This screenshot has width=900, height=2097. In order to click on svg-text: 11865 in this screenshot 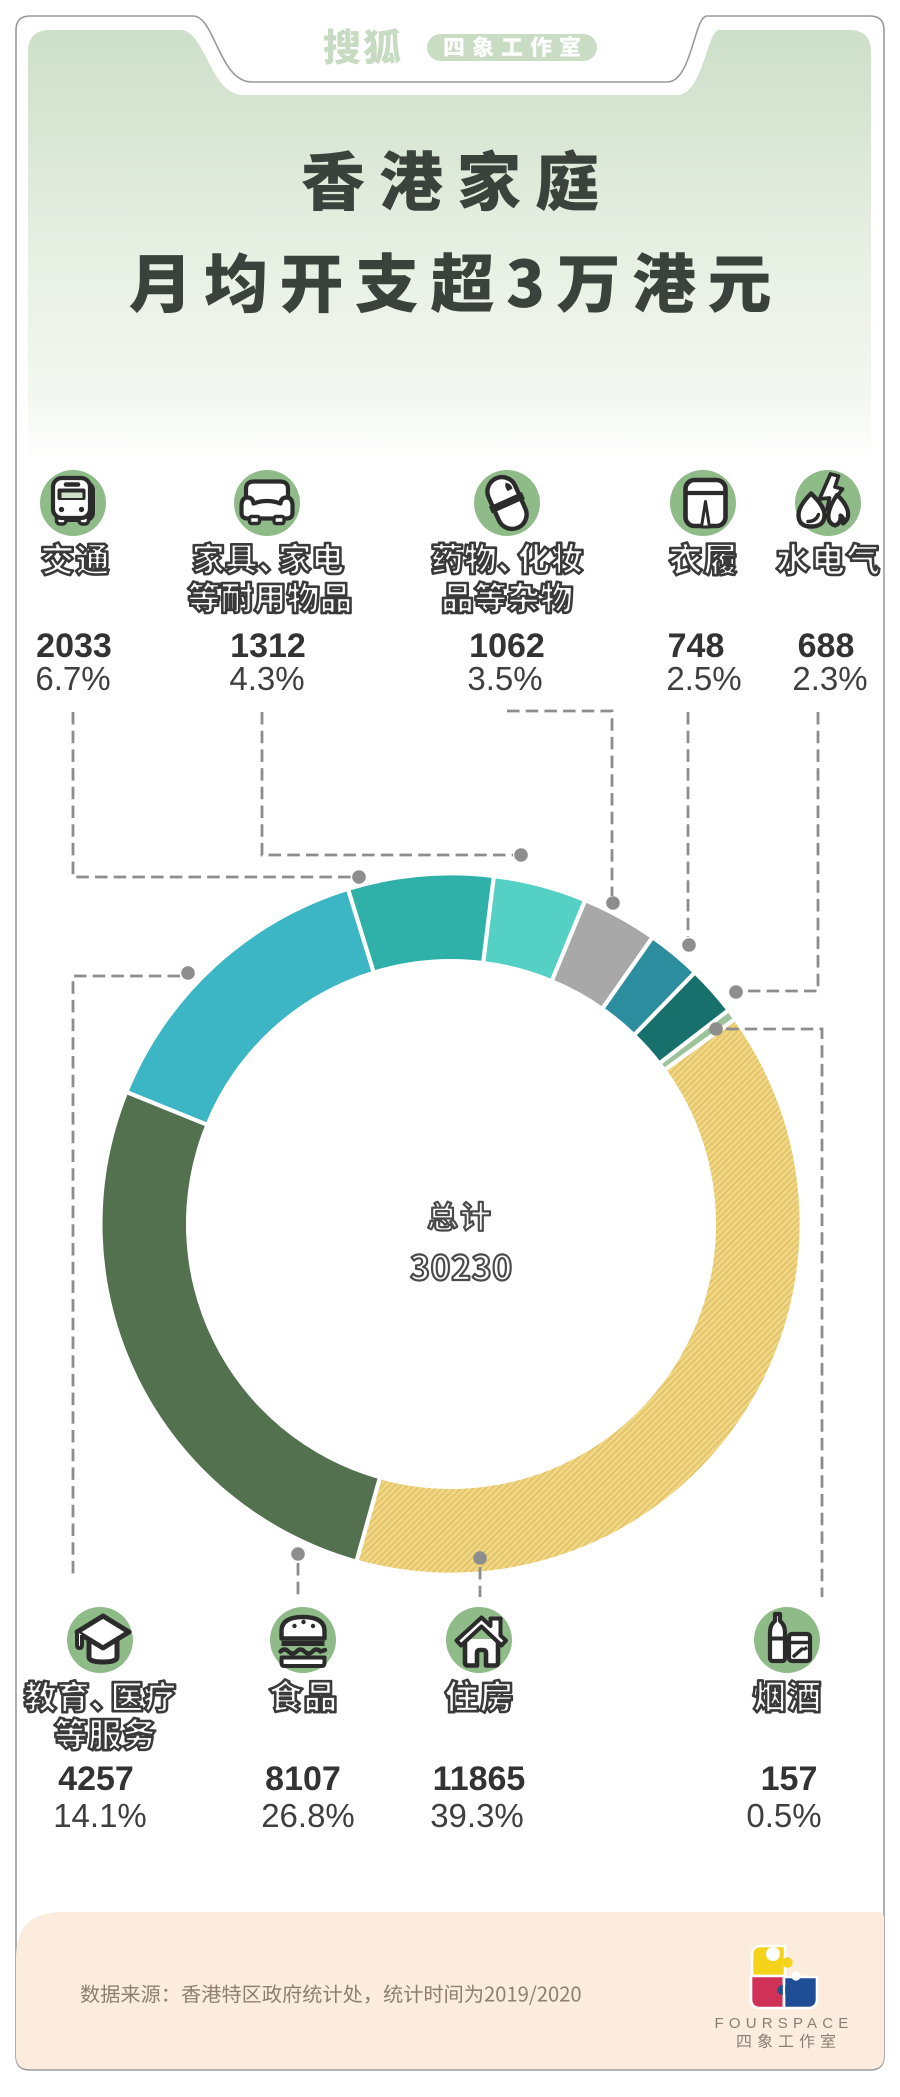, I will do `click(479, 1779)`.